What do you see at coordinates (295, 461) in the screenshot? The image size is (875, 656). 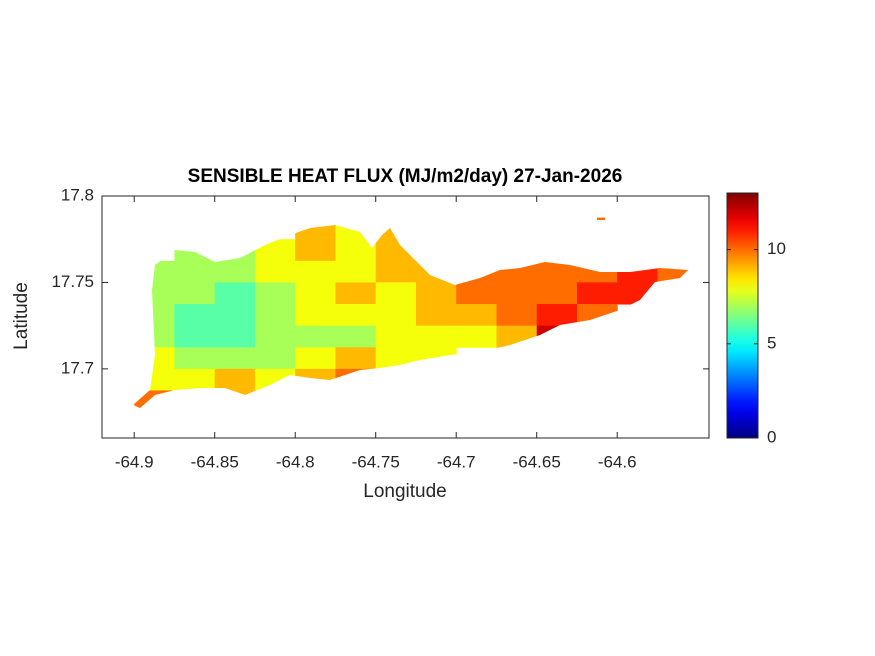 I see `x-tick-label: -64.8` at bounding box center [295, 461].